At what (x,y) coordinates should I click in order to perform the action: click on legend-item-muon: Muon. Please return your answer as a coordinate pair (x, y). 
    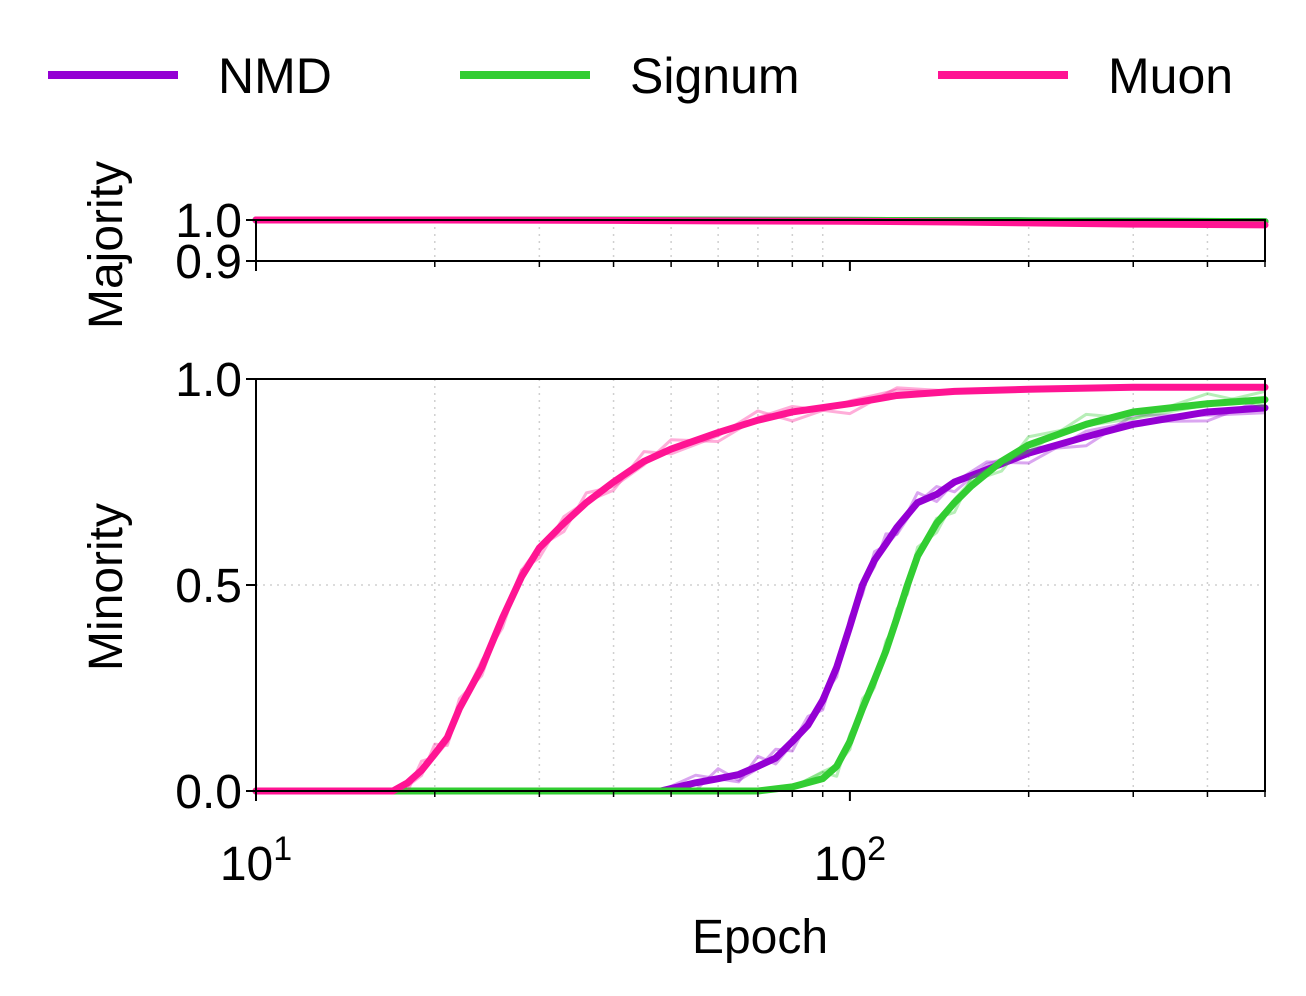
    Looking at the image, I should click on (1085, 76).